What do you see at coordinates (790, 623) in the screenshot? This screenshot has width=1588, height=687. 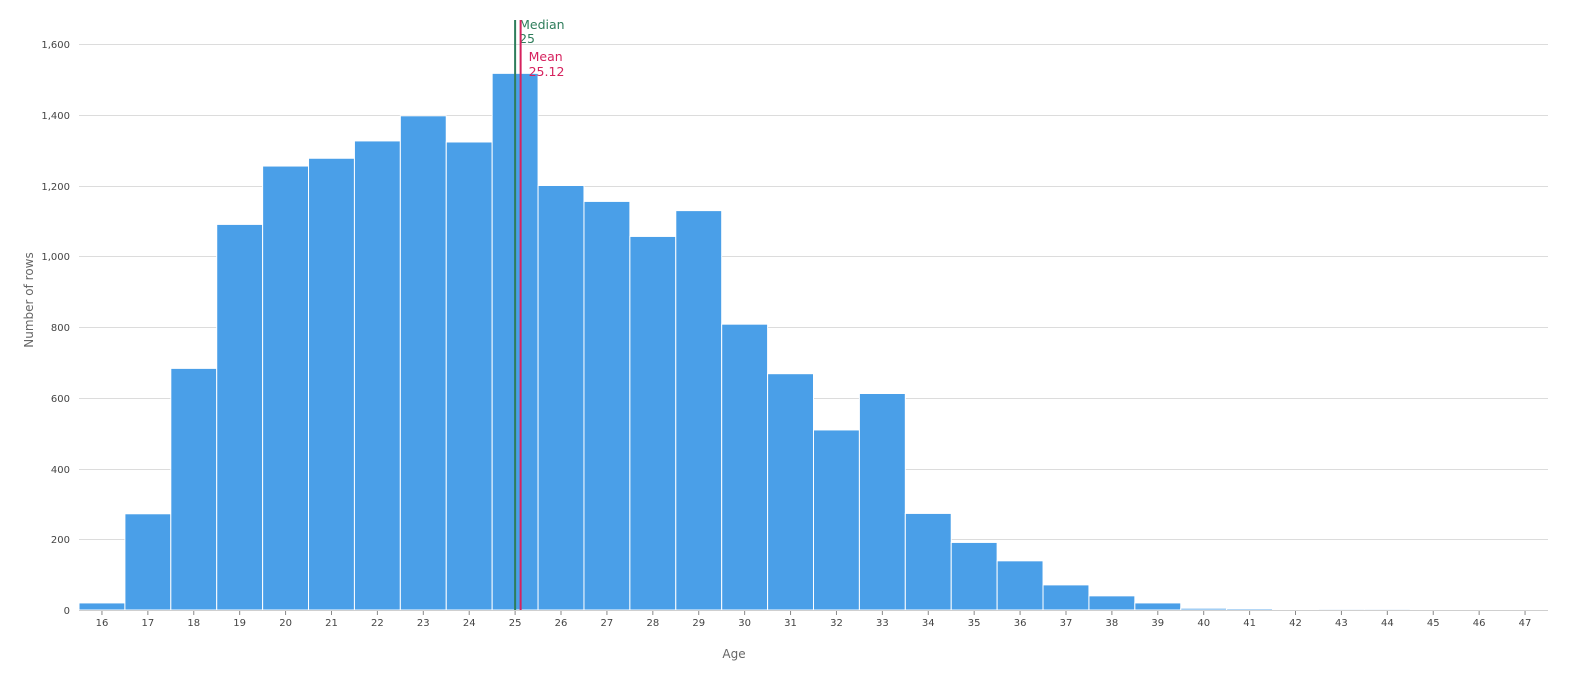 I see `x-tick-label: 31` at bounding box center [790, 623].